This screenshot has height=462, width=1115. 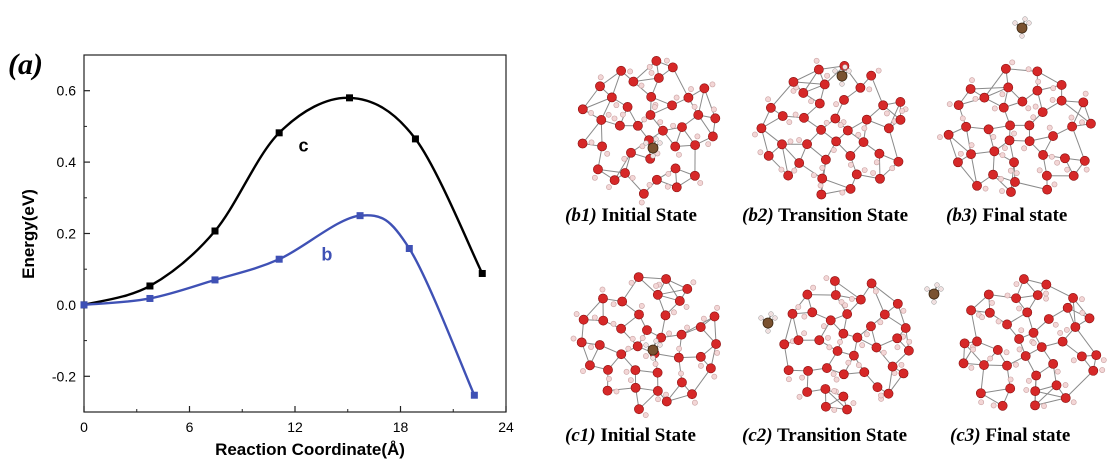 I want to click on caption-c2-label: Transition State, so click(x=842, y=435).